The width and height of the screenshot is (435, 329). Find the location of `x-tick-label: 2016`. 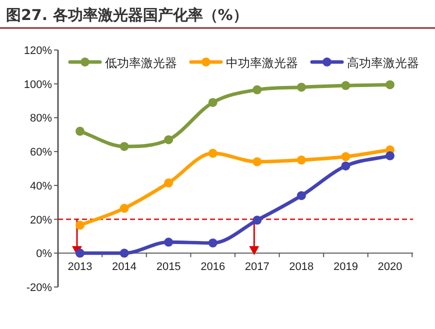

x-tick-label: 2016 is located at coordinates (213, 267).